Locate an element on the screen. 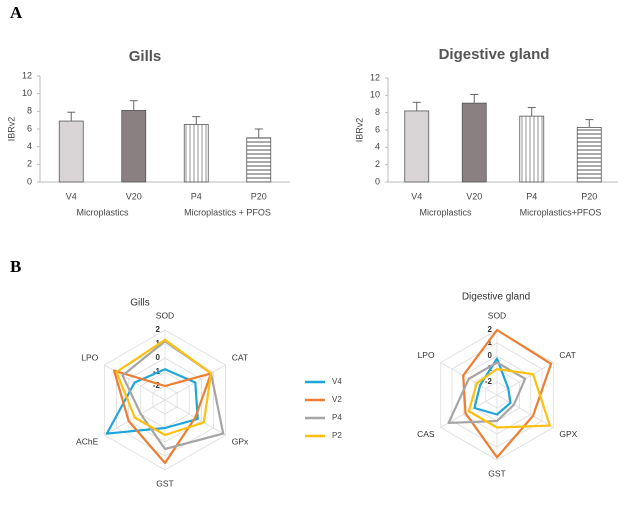 The width and height of the screenshot is (630, 508). legend-label: V2 is located at coordinates (337, 399).